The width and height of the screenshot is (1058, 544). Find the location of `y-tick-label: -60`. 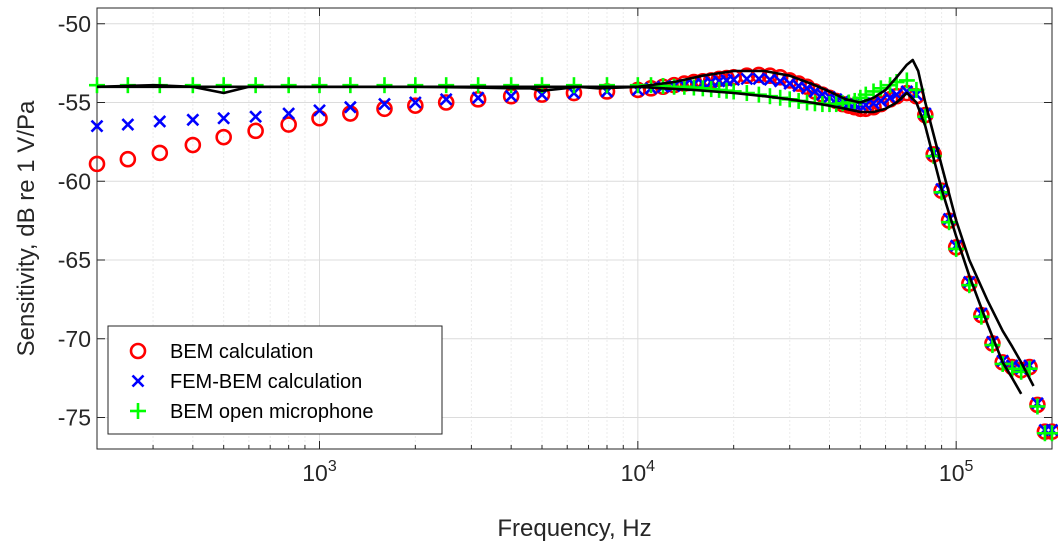

y-tick-label: -60 is located at coordinates (74, 181).